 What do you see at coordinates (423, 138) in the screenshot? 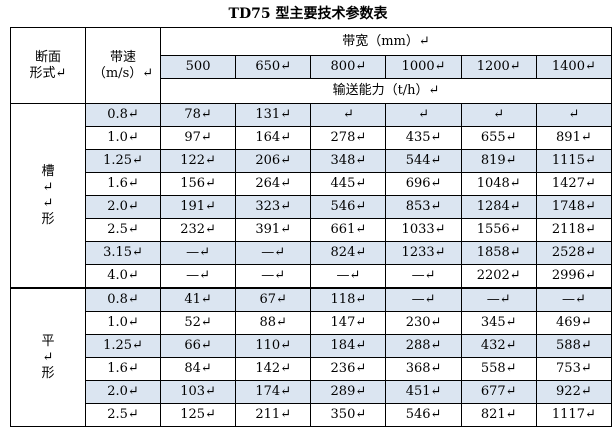
I see `capacity-cell: 435↵` at bounding box center [423, 138].